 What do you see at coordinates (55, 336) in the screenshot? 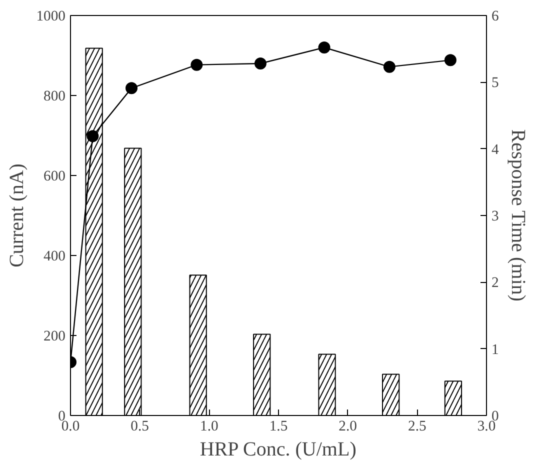
I see `y-tick-label: 200` at bounding box center [55, 336].